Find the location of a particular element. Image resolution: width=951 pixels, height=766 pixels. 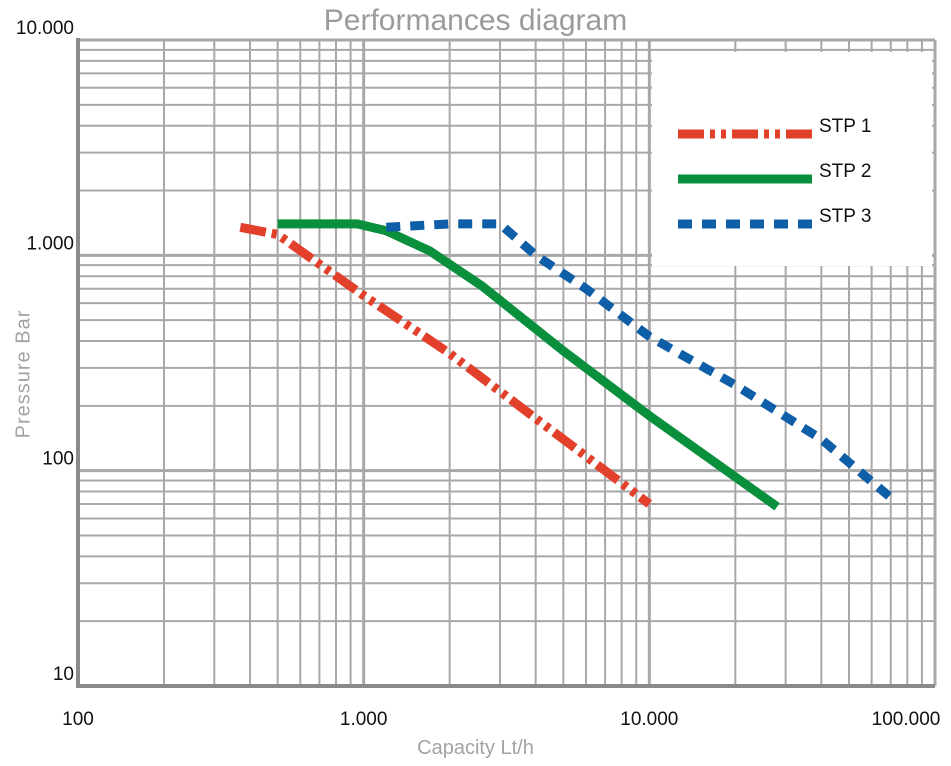

y-tick-label: 100 is located at coordinates (58, 459).